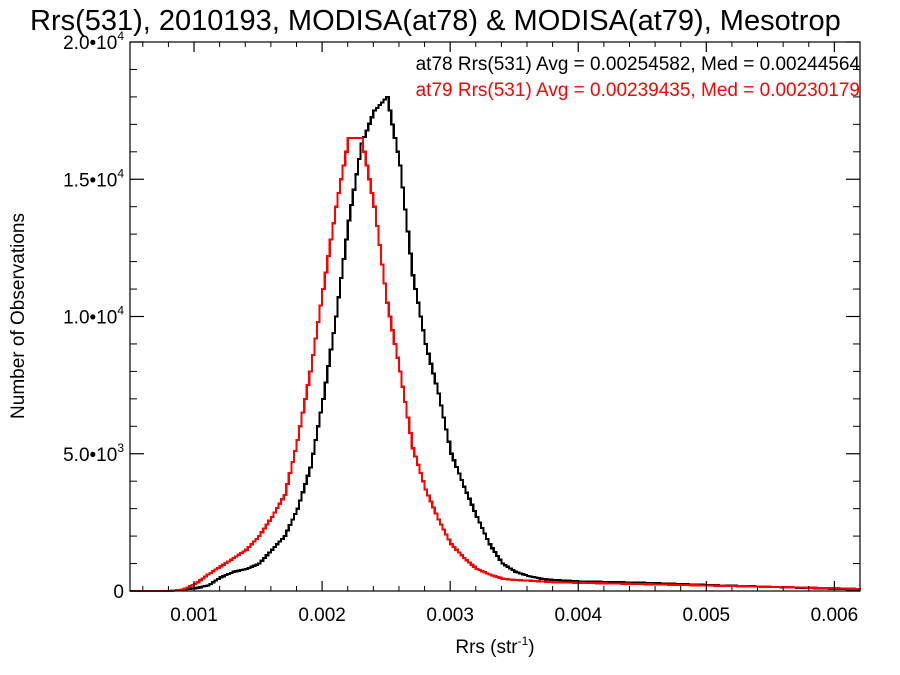 The width and height of the screenshot is (900, 675). What do you see at coordinates (93, 178) in the screenshot?
I see `y-tick-label: 1.5•104` at bounding box center [93, 178].